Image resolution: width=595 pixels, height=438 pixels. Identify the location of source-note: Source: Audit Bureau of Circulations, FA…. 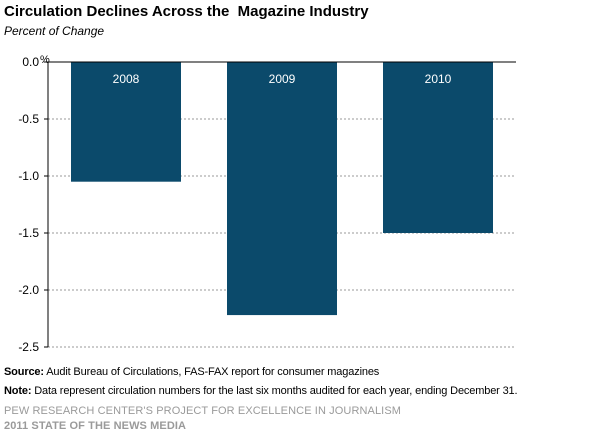
(191, 372).